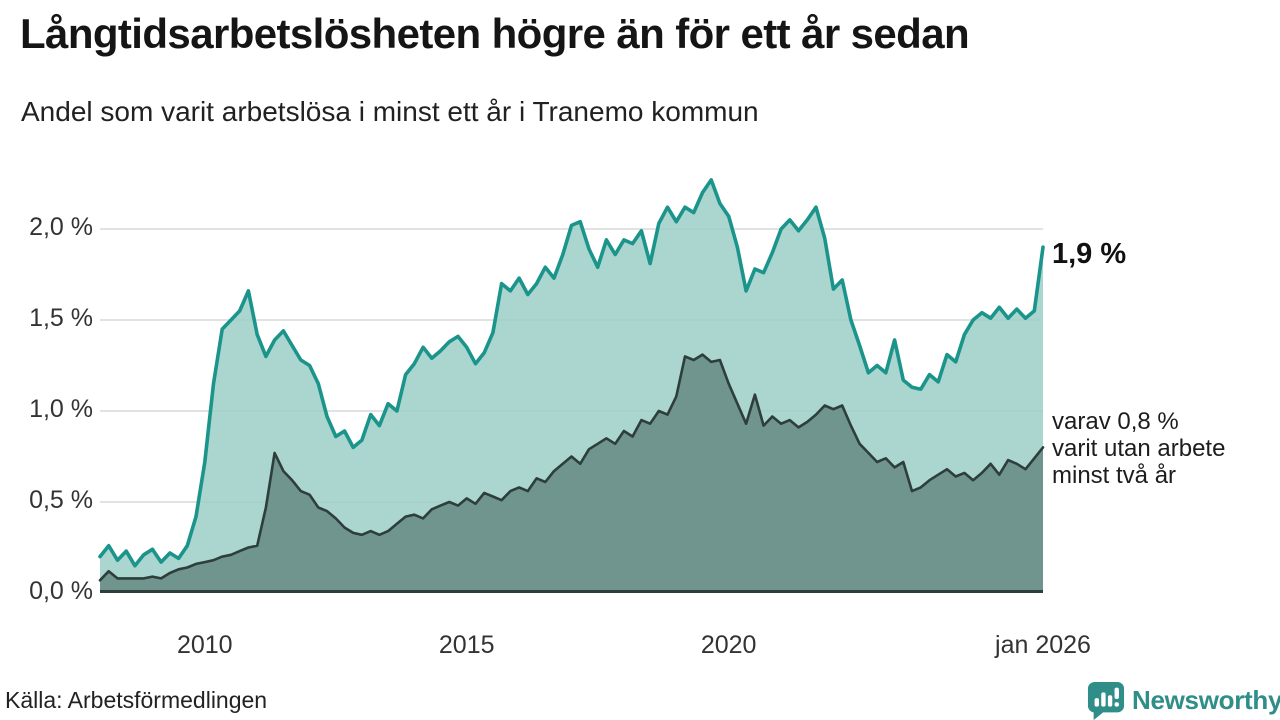 The image size is (1280, 720). I want to click on source-attribution: Källa: Arbetsförmedlingen, so click(136, 700).